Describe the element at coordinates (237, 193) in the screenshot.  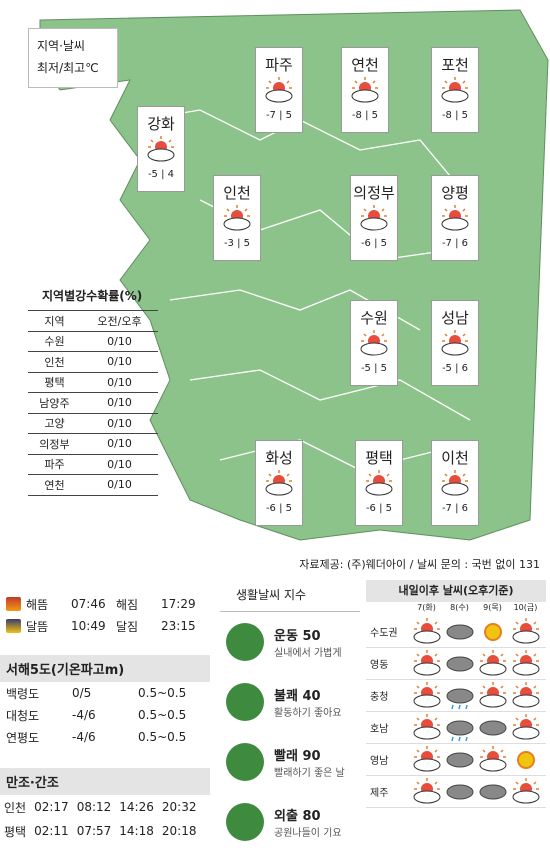
I see `city-name: 인천` at that location.